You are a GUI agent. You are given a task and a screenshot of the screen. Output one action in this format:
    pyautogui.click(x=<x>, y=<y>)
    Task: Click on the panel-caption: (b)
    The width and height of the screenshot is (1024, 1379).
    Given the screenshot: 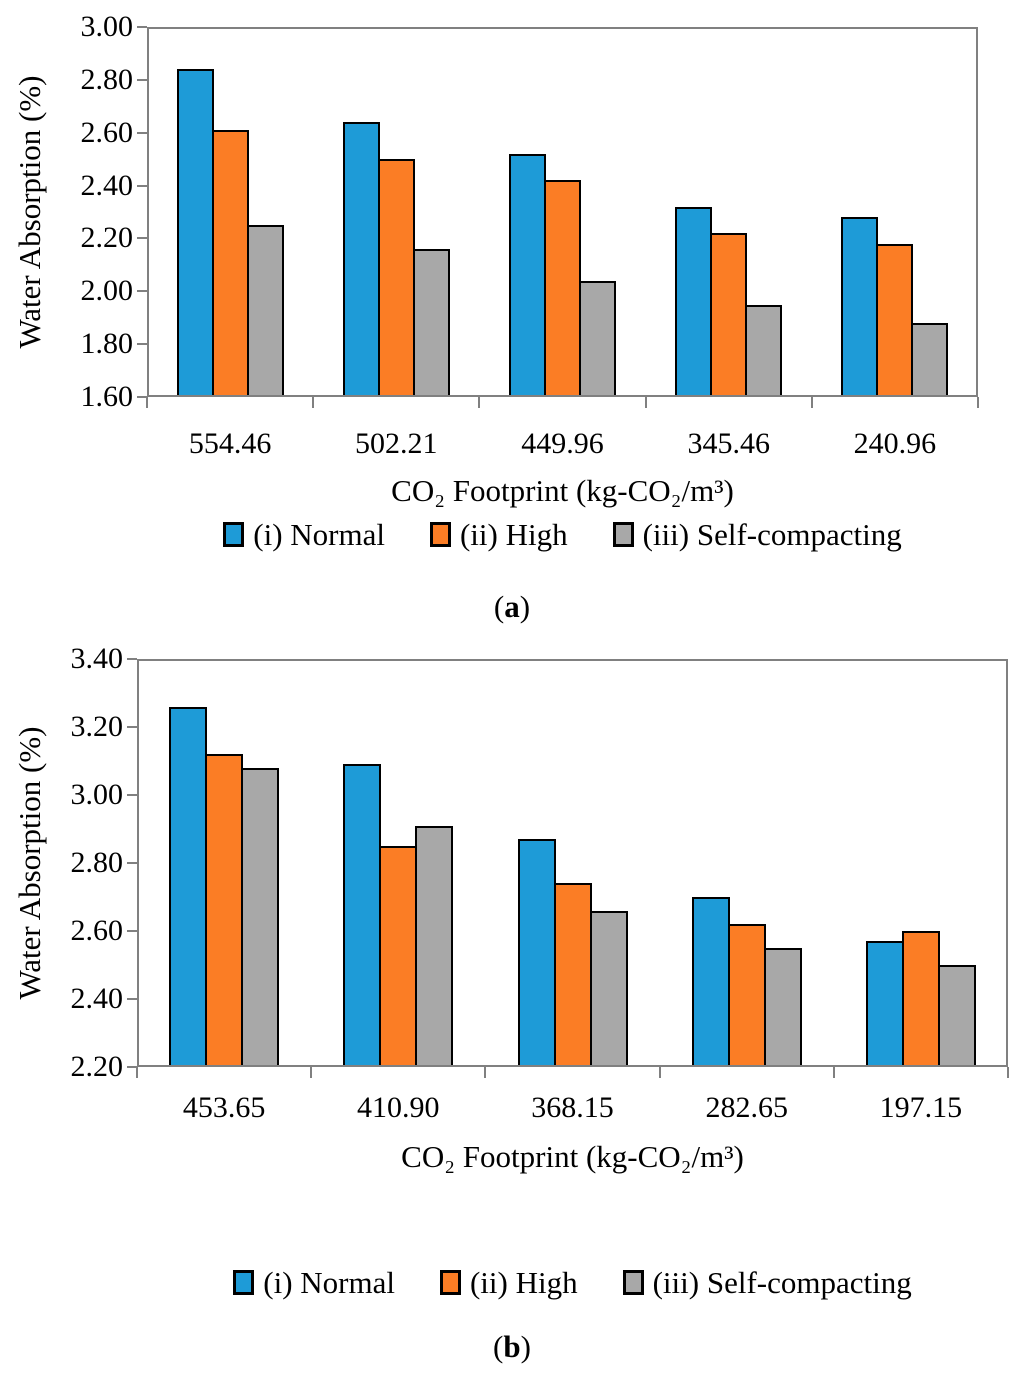 What is the action you would take?
    pyautogui.click(x=512, y=1347)
    